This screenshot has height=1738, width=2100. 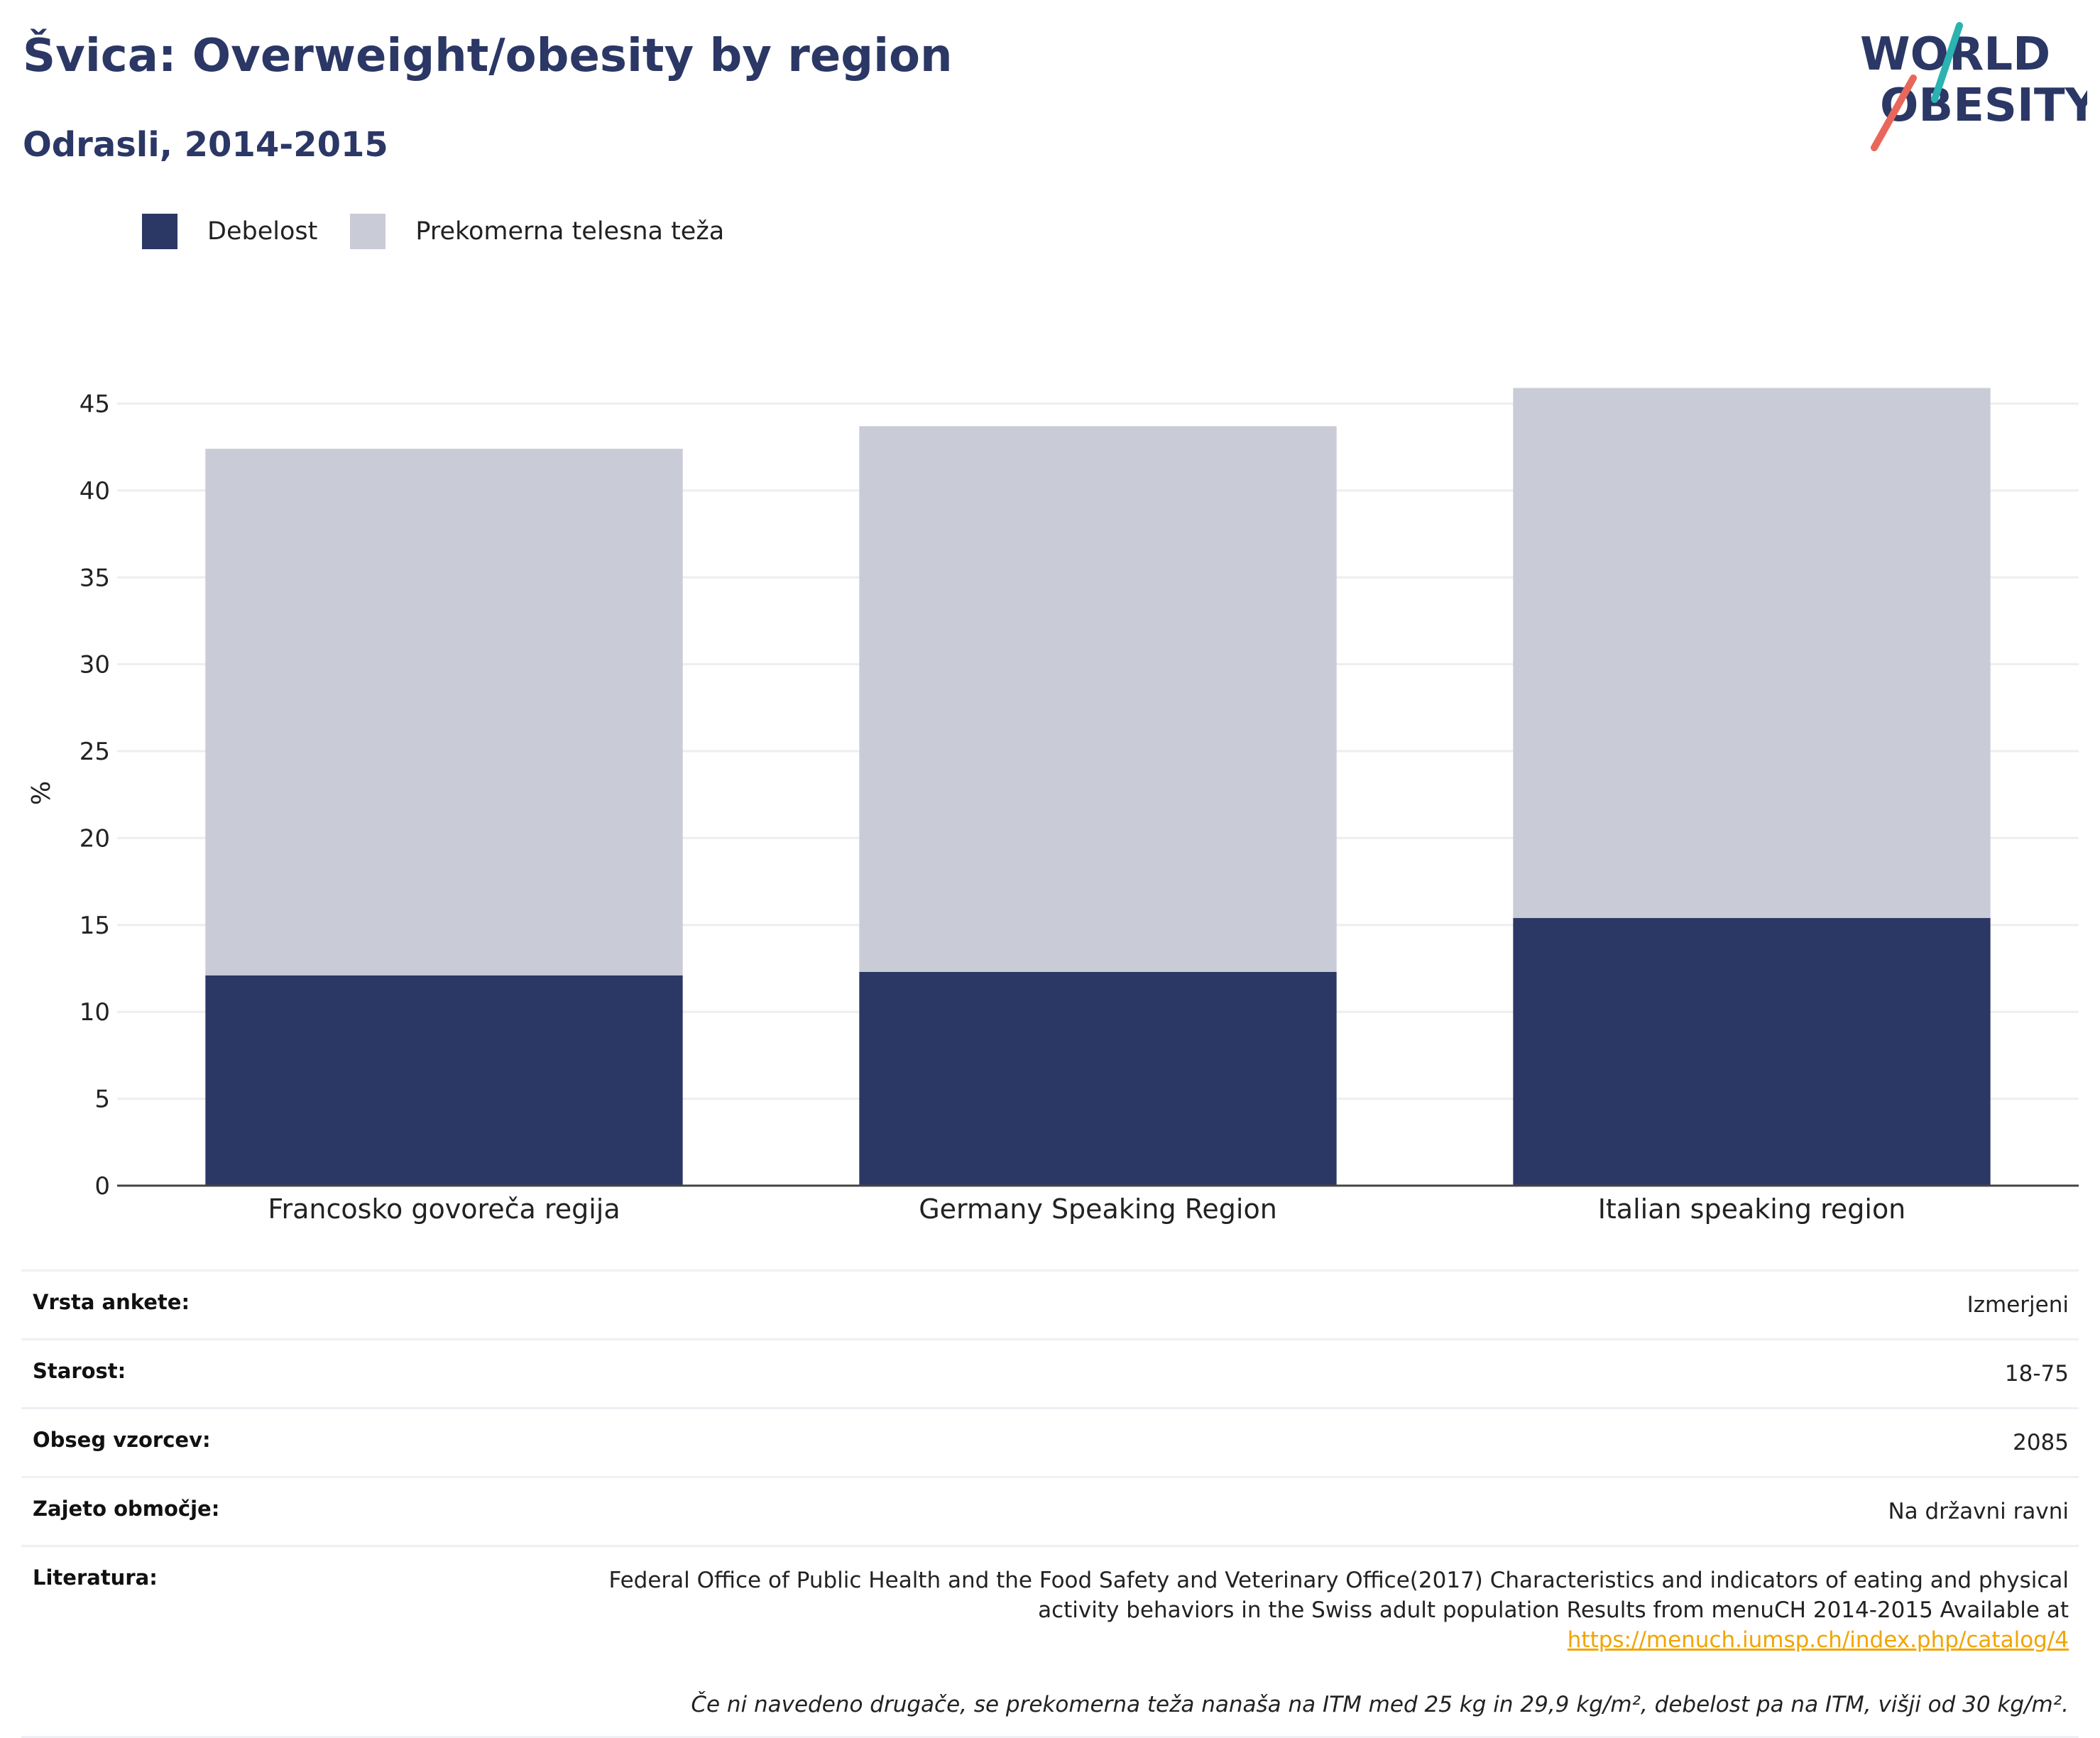 I want to click on y-tick-label: 30, so click(x=95, y=665).